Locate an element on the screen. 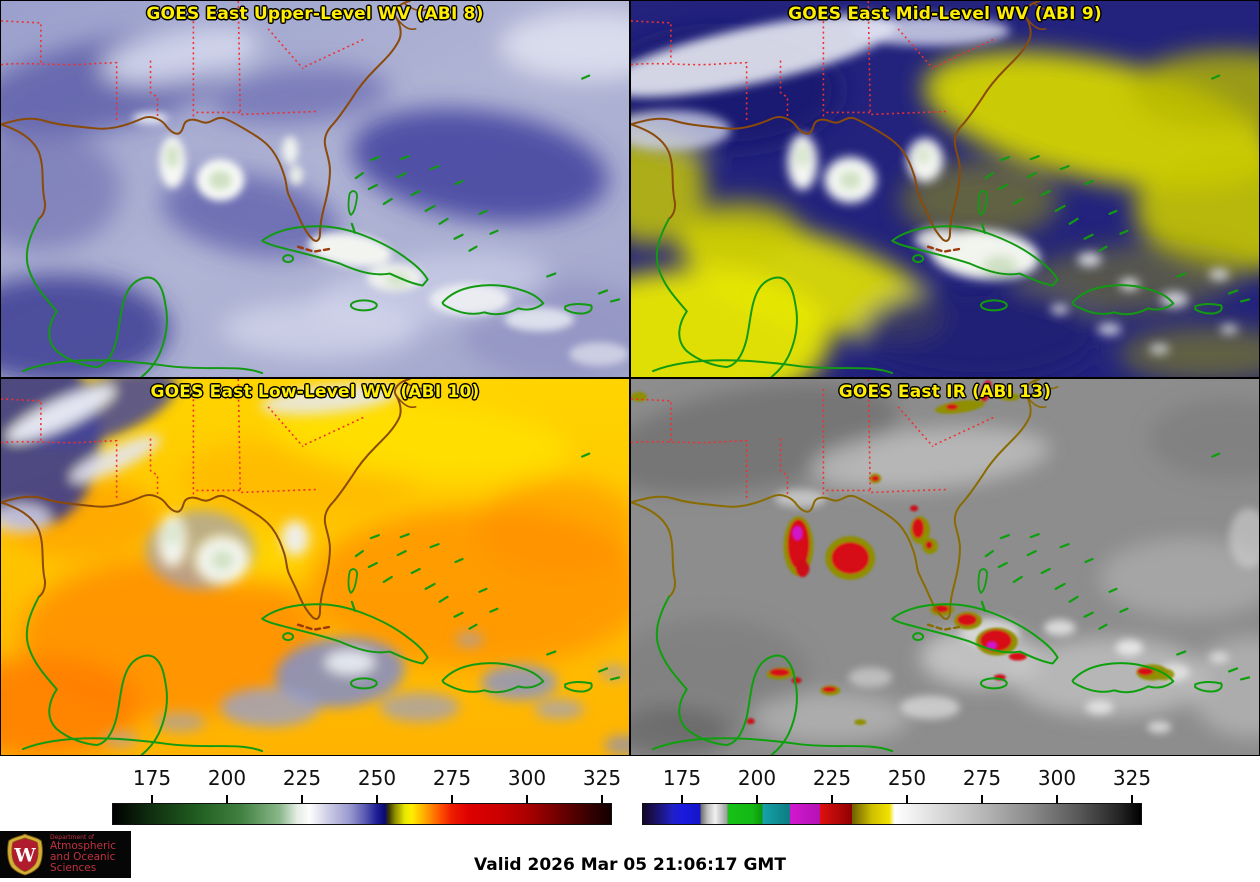 Image resolution: width=1260 pixels, height=882 pixels. panel-abi10-title: GOES East Low-Level WV (ABI 10) is located at coordinates (315, 392).